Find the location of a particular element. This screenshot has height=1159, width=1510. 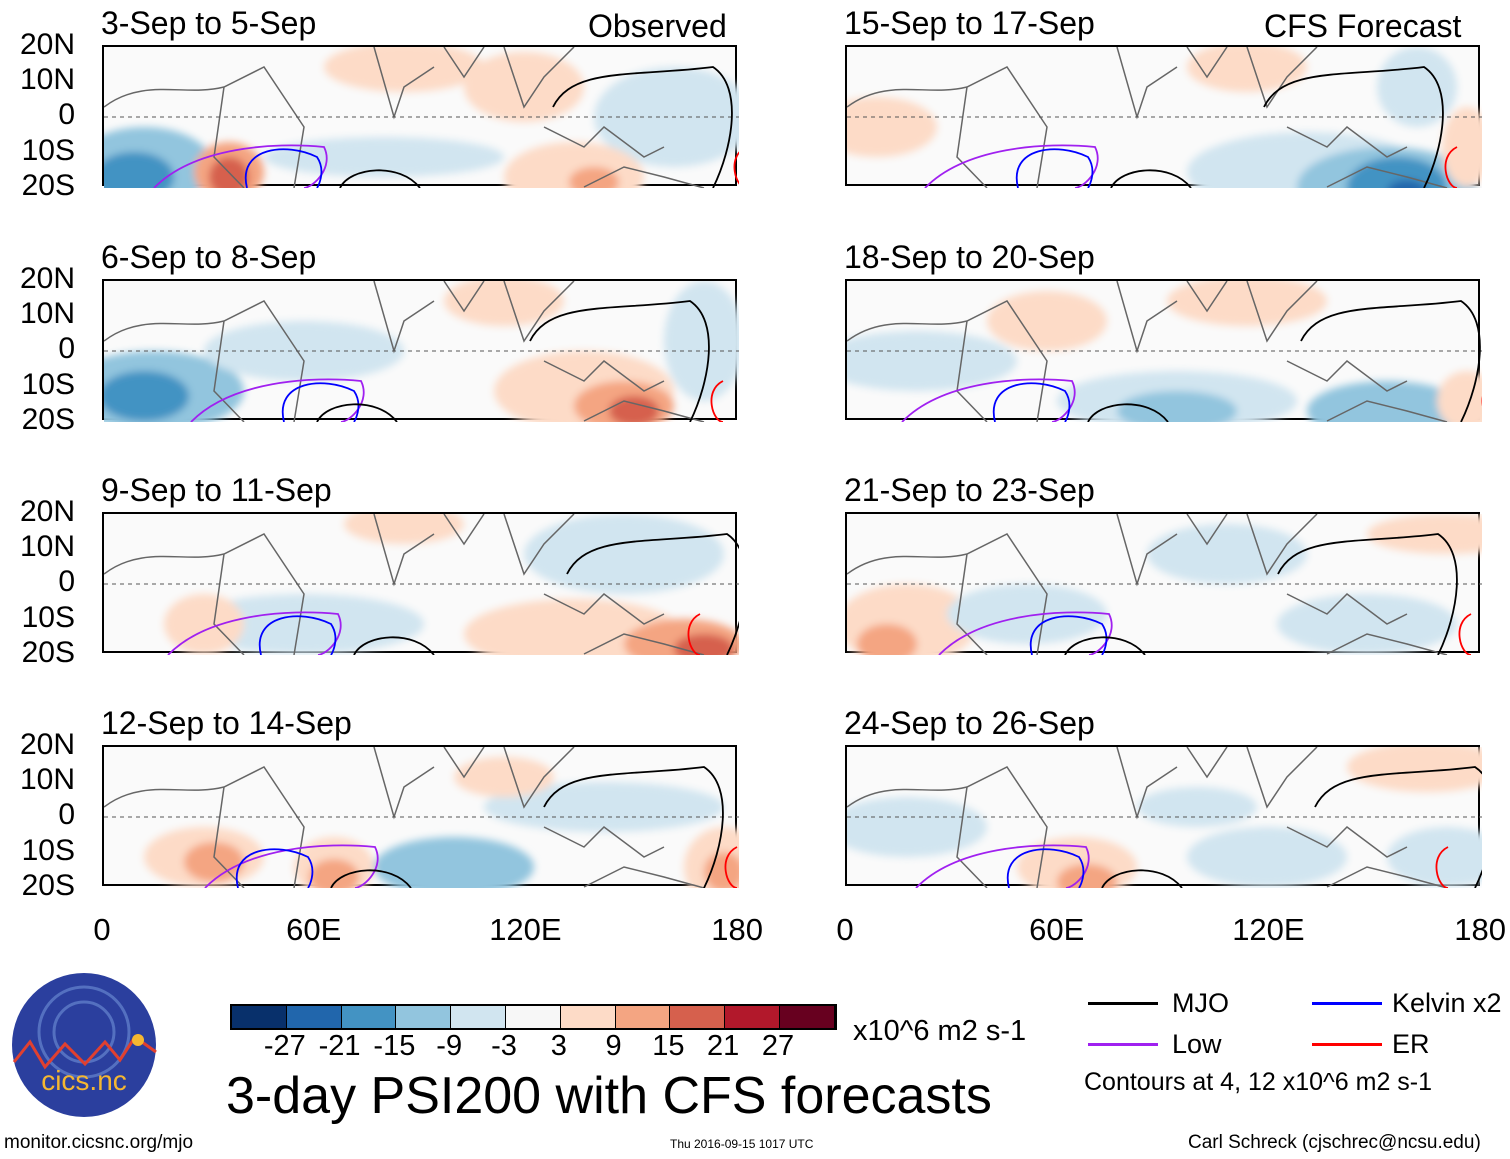

legend-kelvin: Kelvin x2 is located at coordinates (1447, 1003).